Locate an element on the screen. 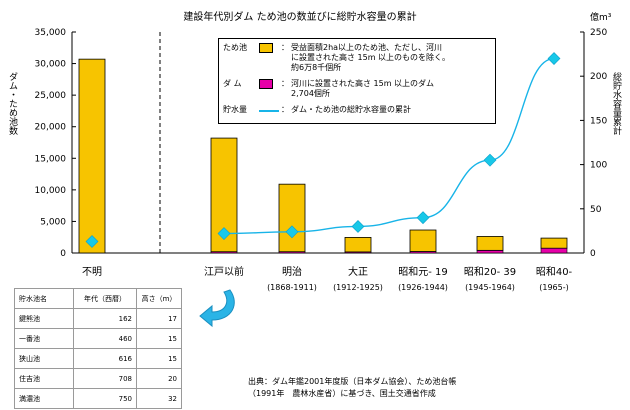 Image resolution: width=630 pixels, height=410 pixels. x-tick-label: 大正 is located at coordinates (358, 271).